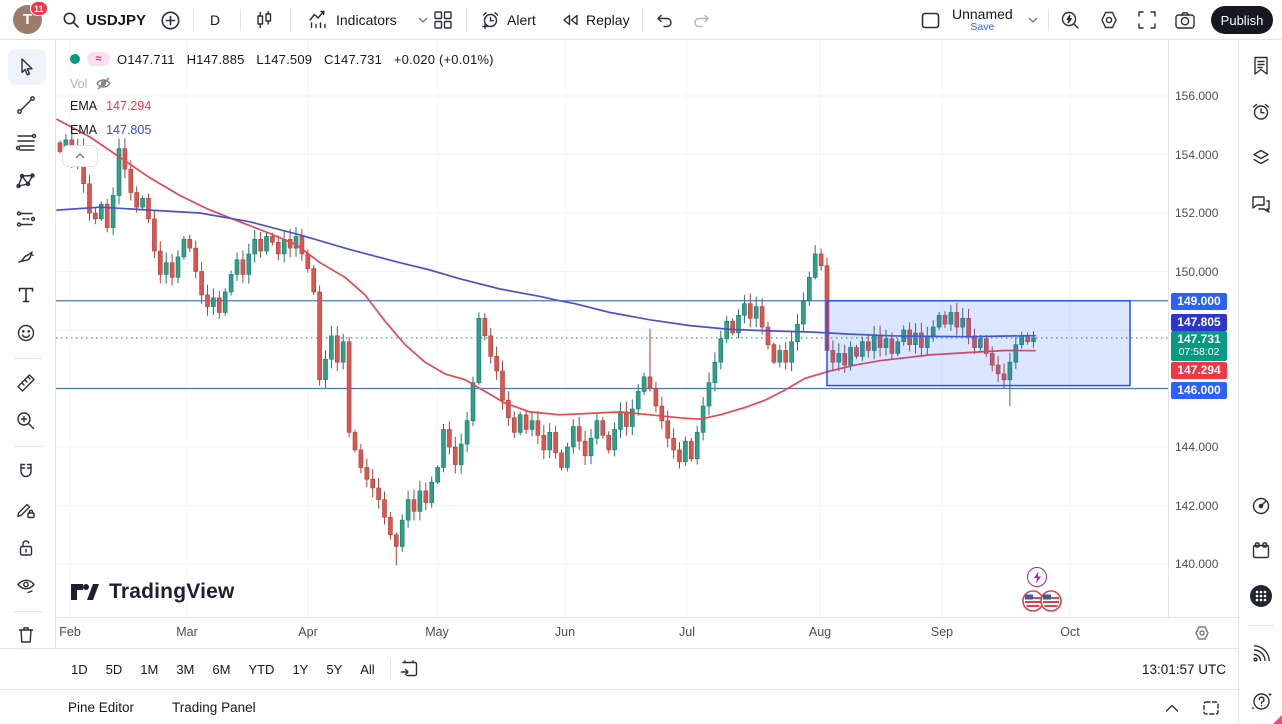 The height and width of the screenshot is (724, 1282). I want to click on watchlist-button, so click(1261, 66).